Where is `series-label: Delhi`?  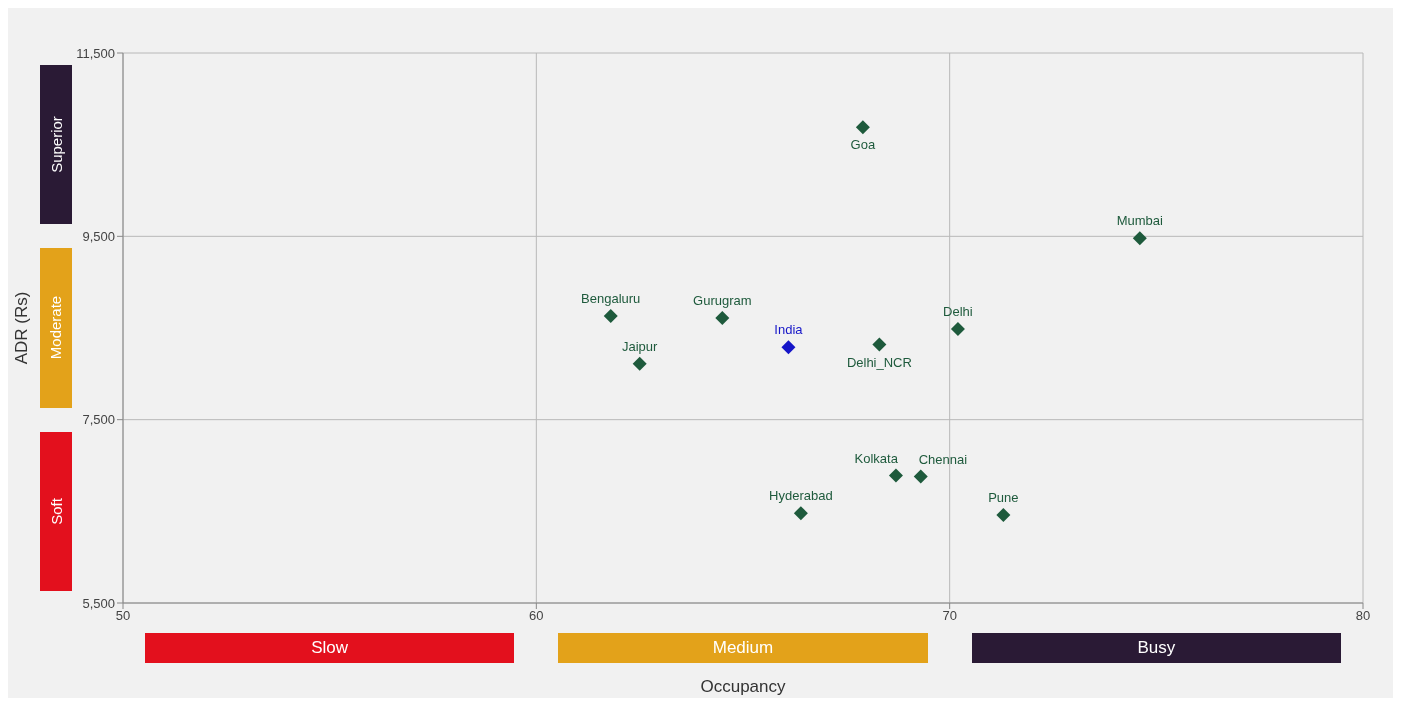
series-label: Delhi is located at coordinates (958, 311).